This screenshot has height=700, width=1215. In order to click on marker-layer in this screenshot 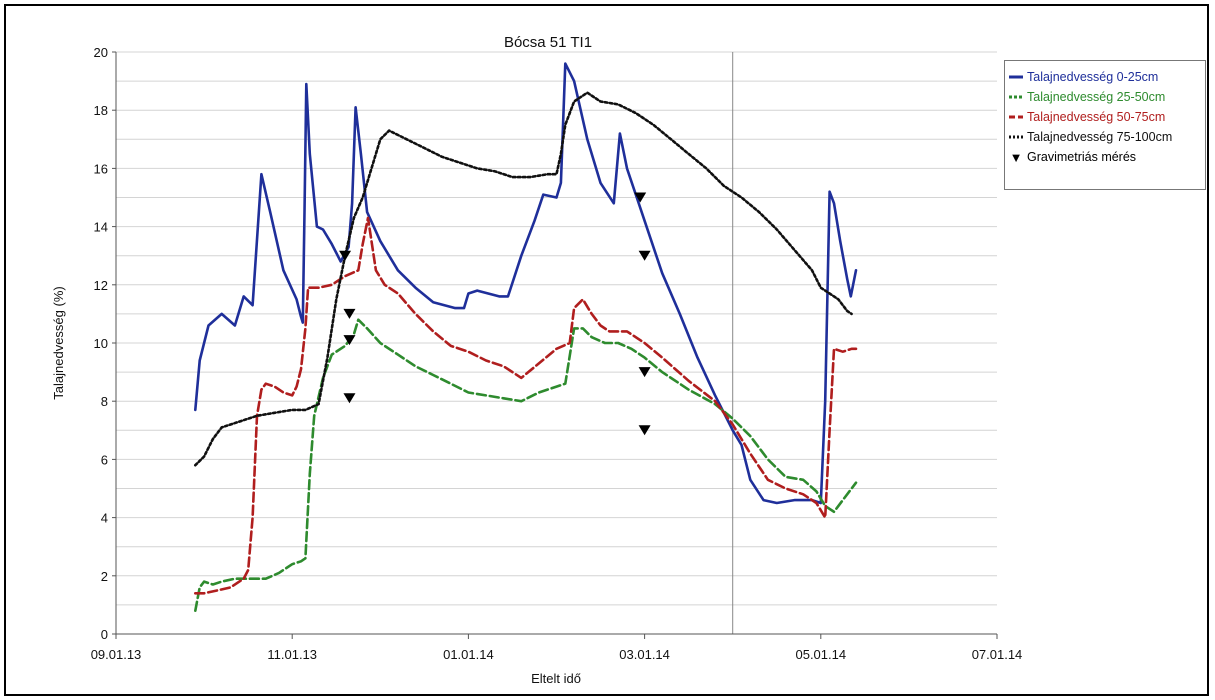, I will do `click(495, 314)`.